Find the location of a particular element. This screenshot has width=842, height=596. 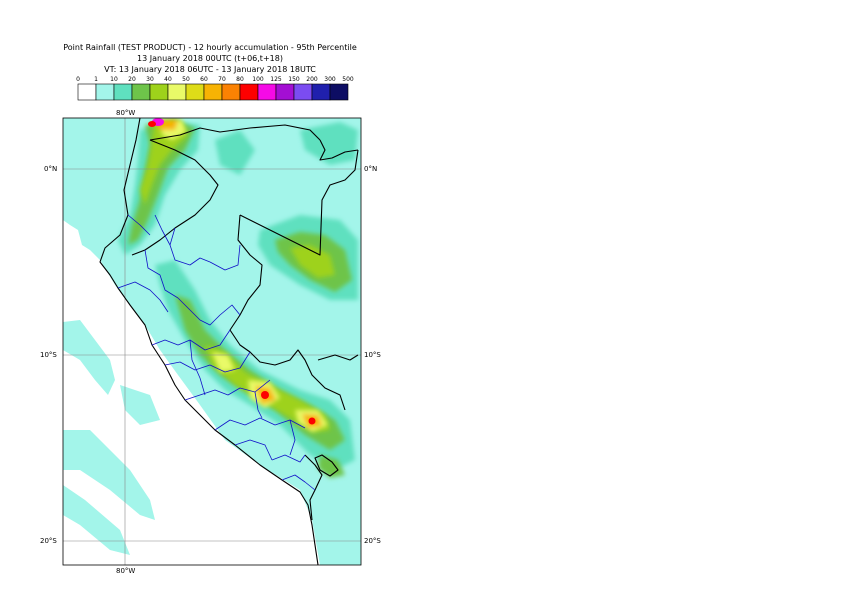

rainfall-legend: 0 1 10 20 30 40 50 60 70 80 100 125 150 200 300 500 is located at coordinates (215, 88).